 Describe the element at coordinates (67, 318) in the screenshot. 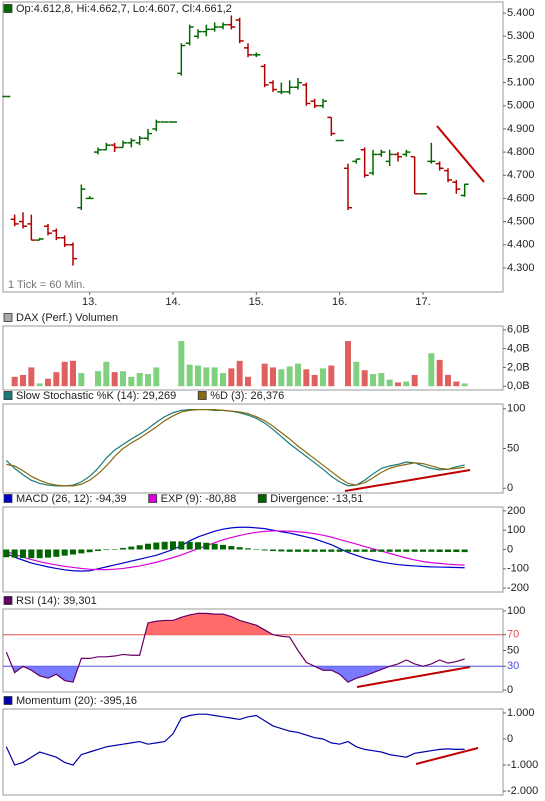

I see `legend-label: DAX (Perf.) Volumen` at that location.